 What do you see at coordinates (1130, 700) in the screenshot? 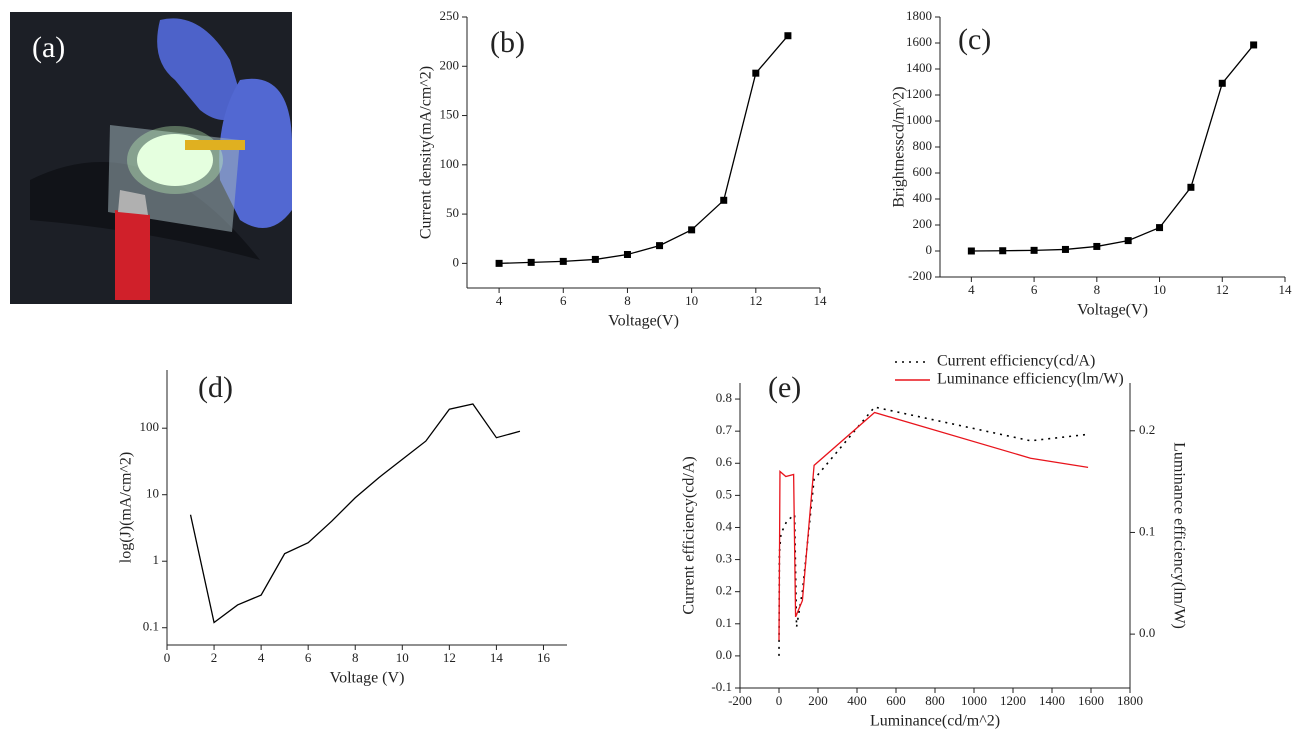
I see `x-tick-label: 1800` at bounding box center [1130, 700].